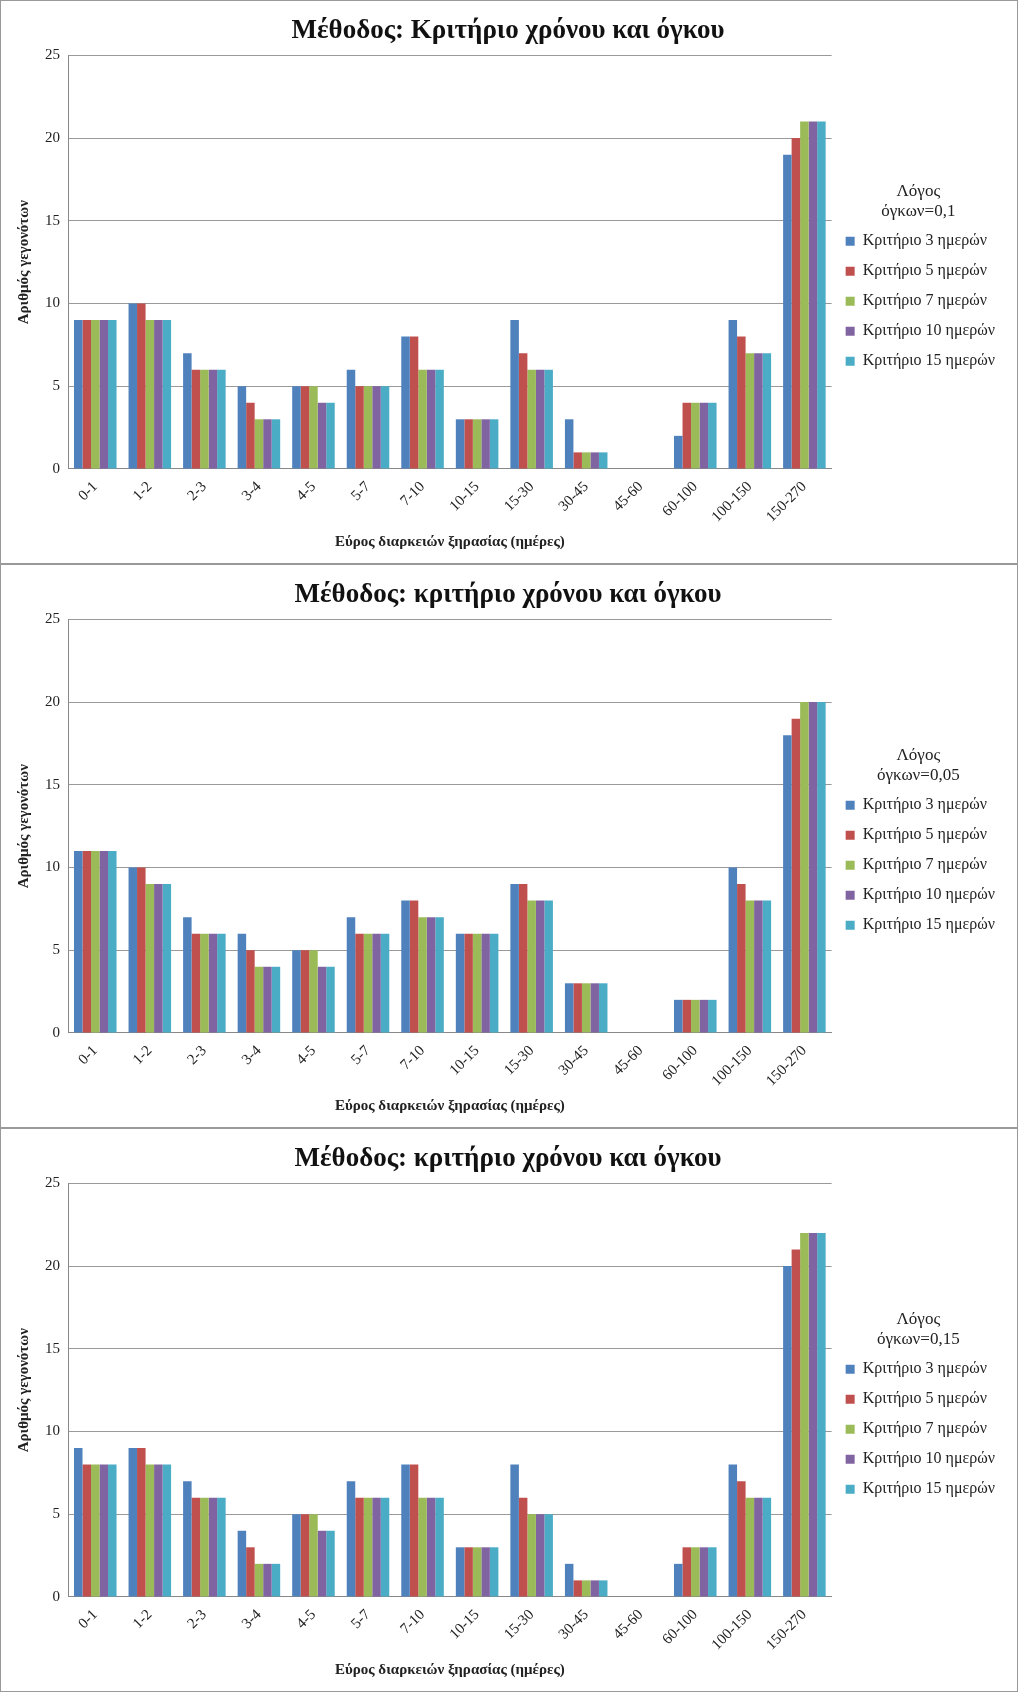 This screenshot has width=1022, height=1702. What do you see at coordinates (508, 29) in the screenshot?
I see `chart-title: Μέθοδος: Κριτήριο χρόνου και όγκου` at bounding box center [508, 29].